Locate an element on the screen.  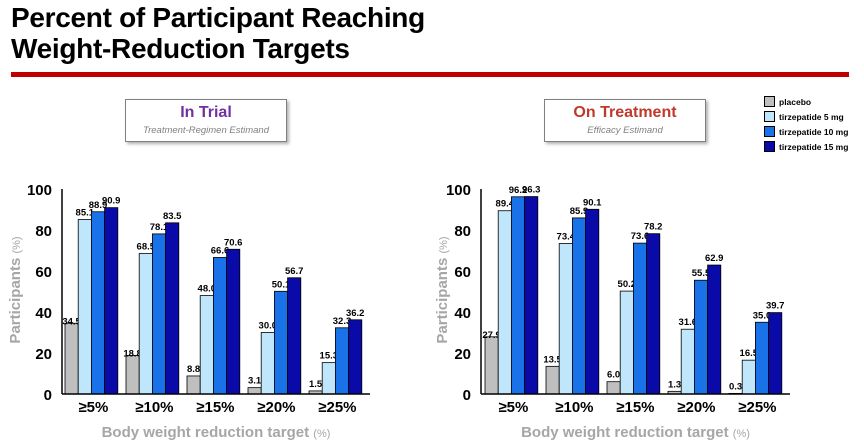
on-treatment-value-label: 1.3 is located at coordinates (674, 384).